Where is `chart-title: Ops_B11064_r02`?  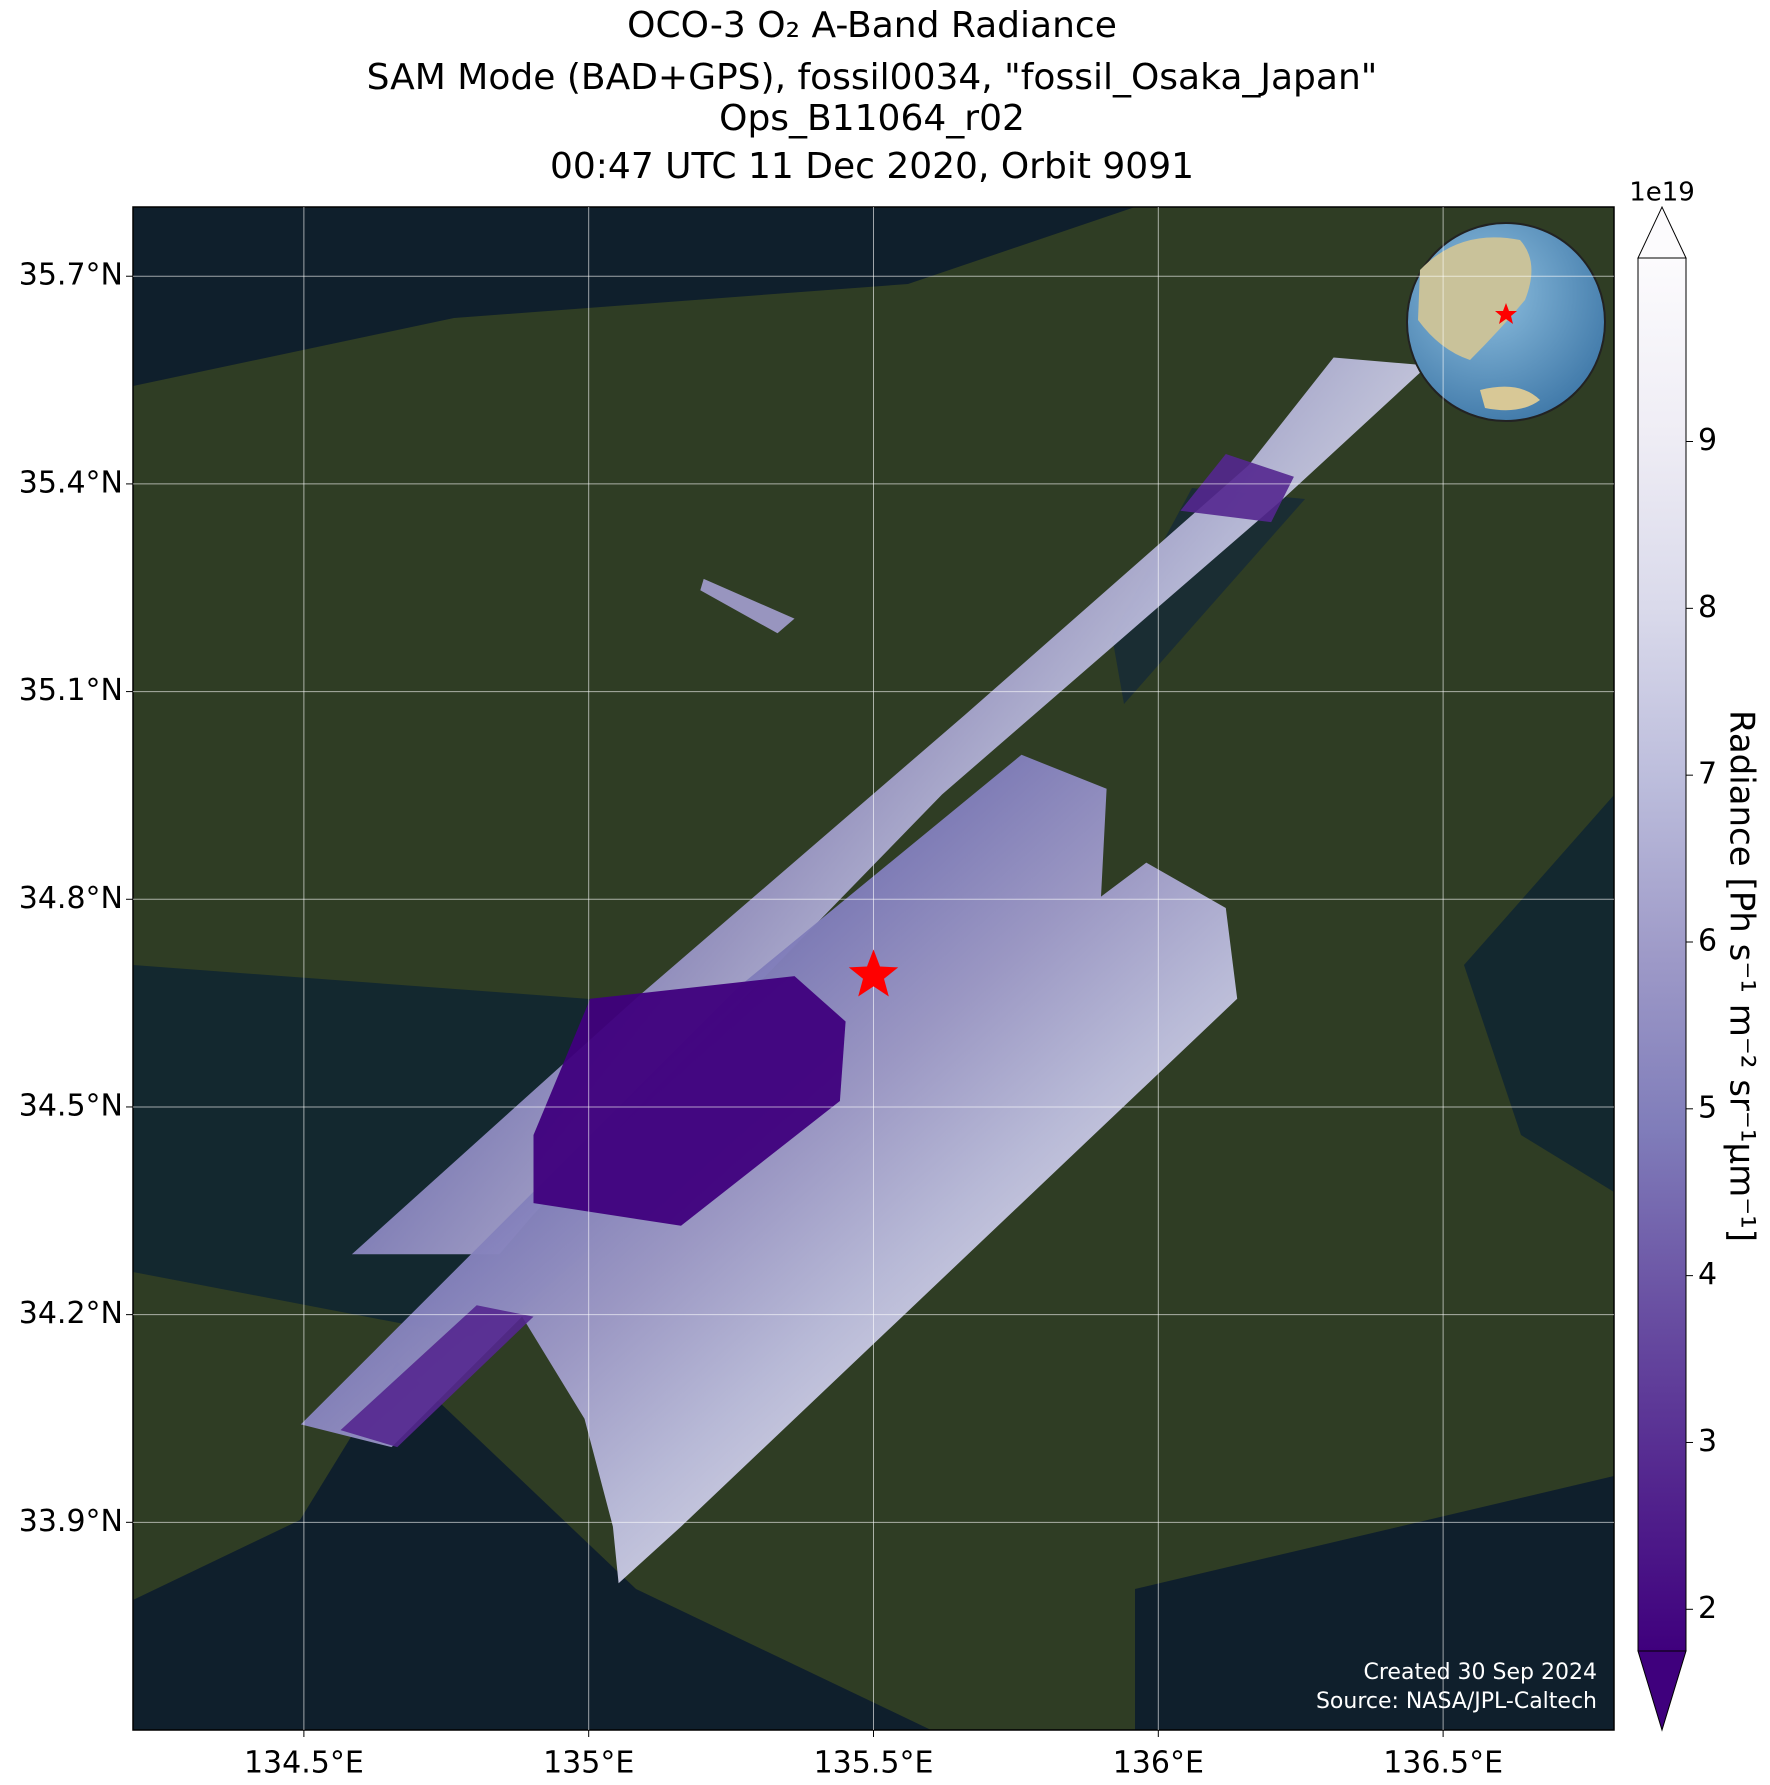 chart-title: Ops_B11064_r02 is located at coordinates (872, 118).